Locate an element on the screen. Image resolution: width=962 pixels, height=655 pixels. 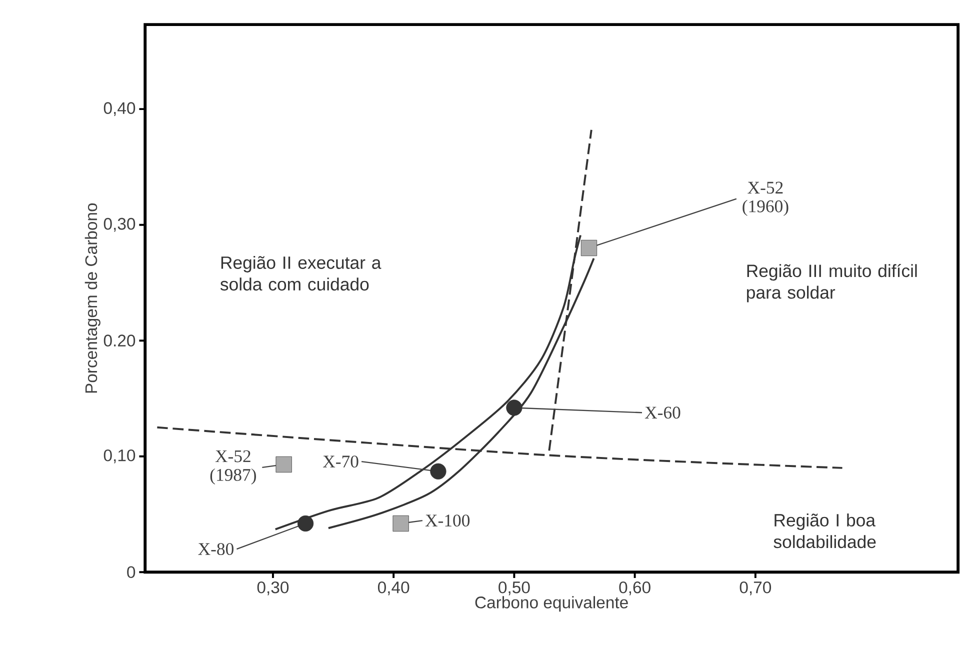
y-tick-label: 0.20 is located at coordinates (120, 340).